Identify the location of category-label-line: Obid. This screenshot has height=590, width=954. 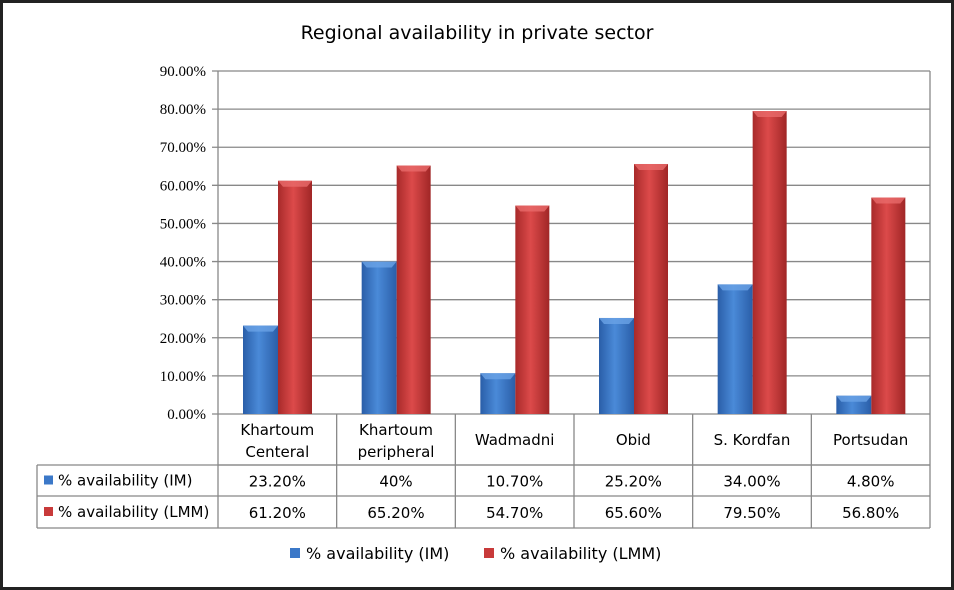
(633, 440).